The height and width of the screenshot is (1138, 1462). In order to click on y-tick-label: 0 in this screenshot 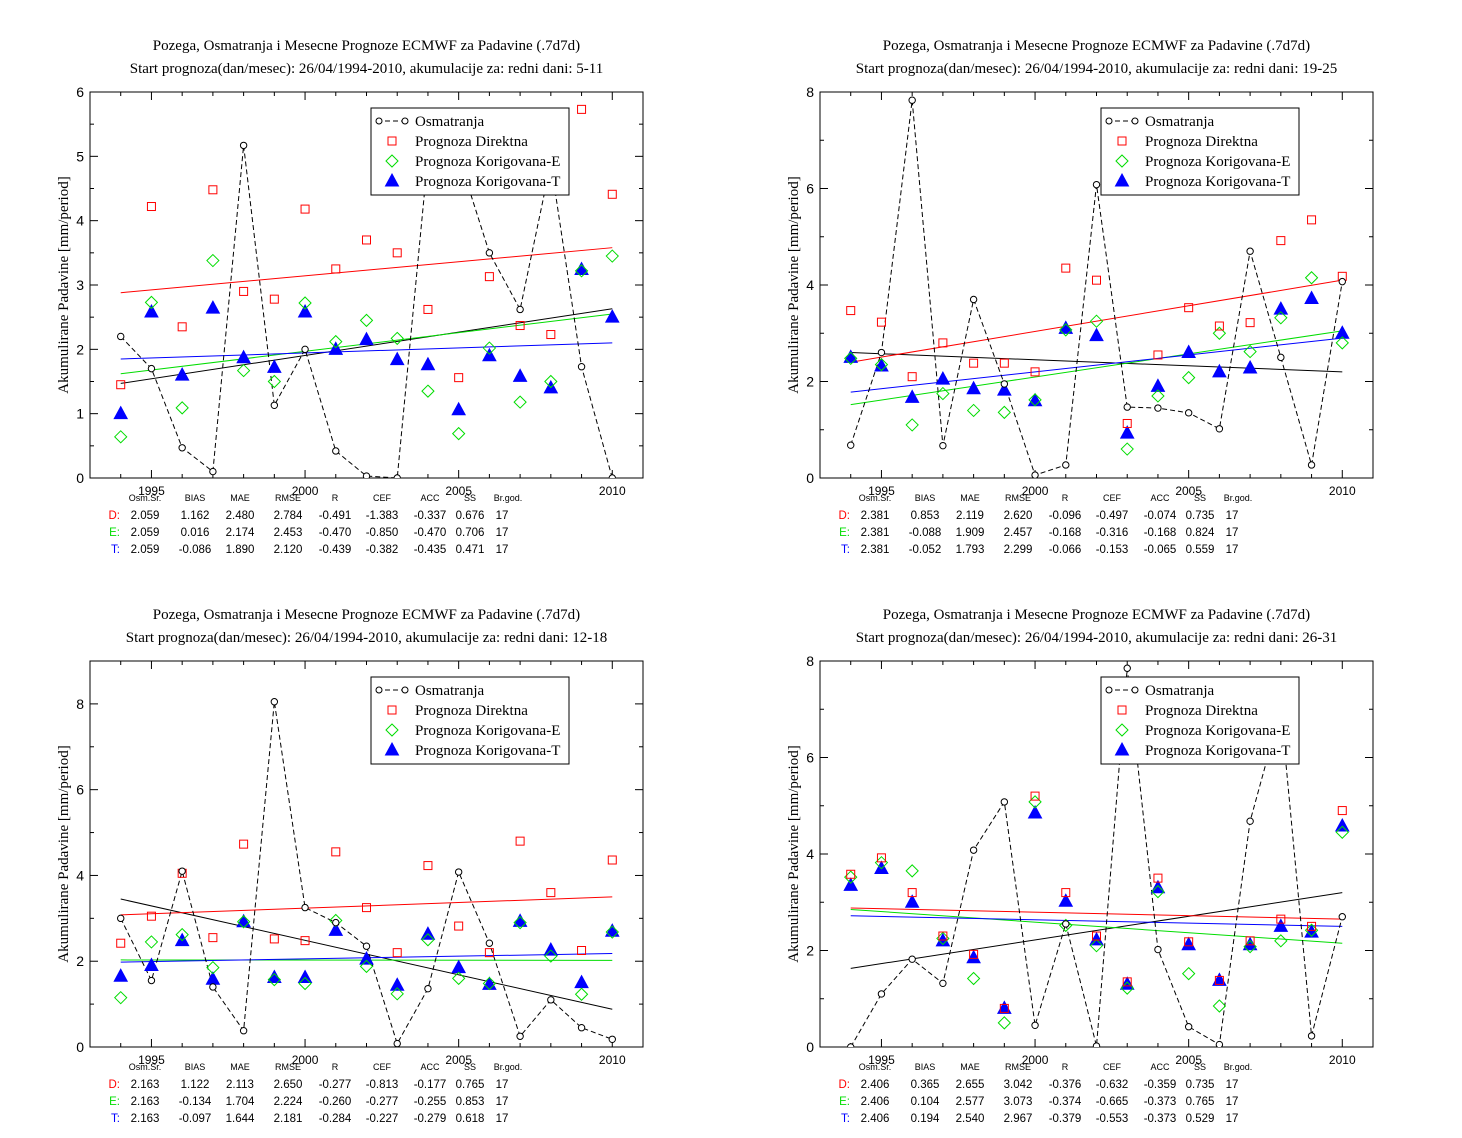, I will do `click(80, 478)`.